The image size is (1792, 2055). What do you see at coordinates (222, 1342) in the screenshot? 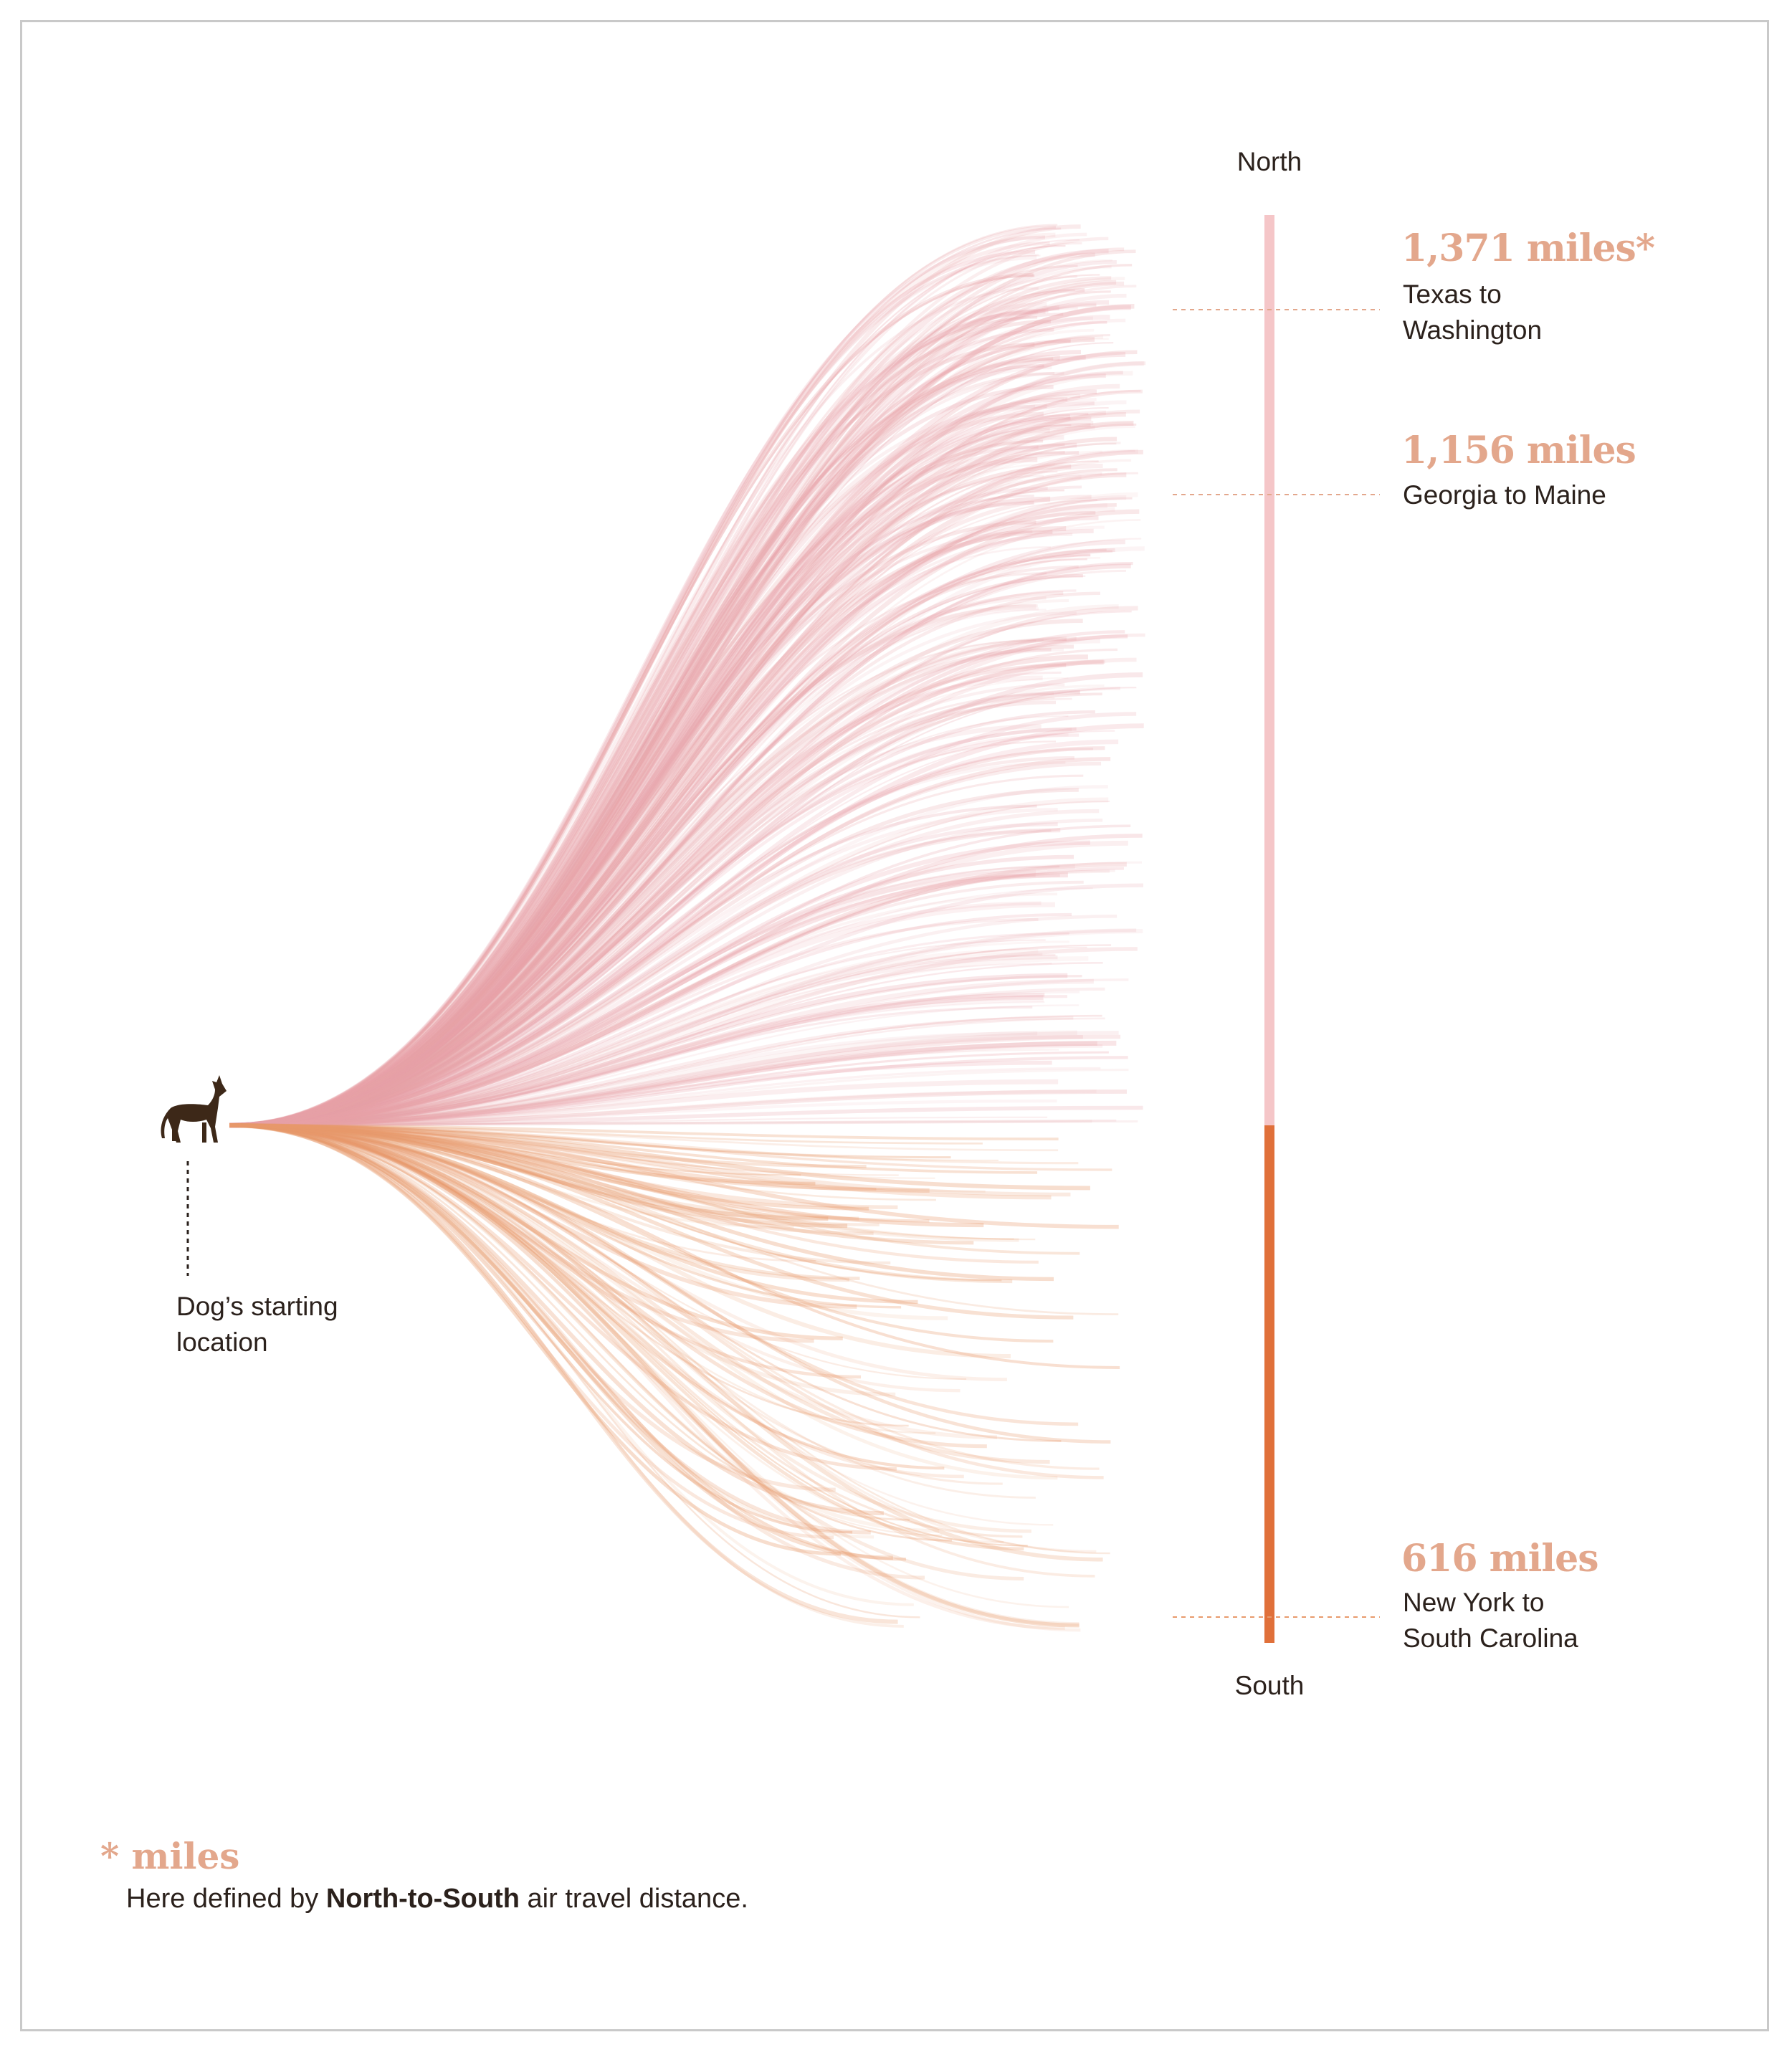
I see `origin-label-2: location` at bounding box center [222, 1342].